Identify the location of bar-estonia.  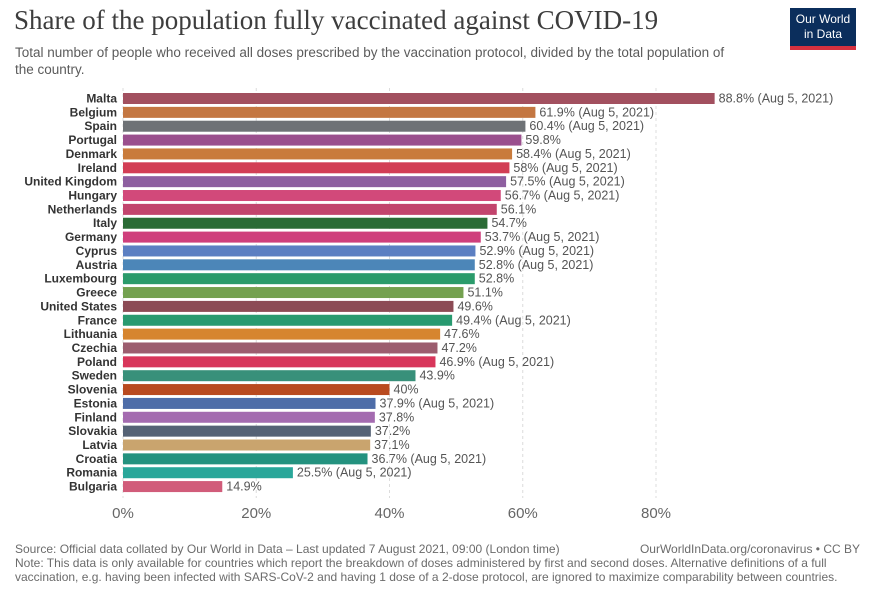
(249, 403).